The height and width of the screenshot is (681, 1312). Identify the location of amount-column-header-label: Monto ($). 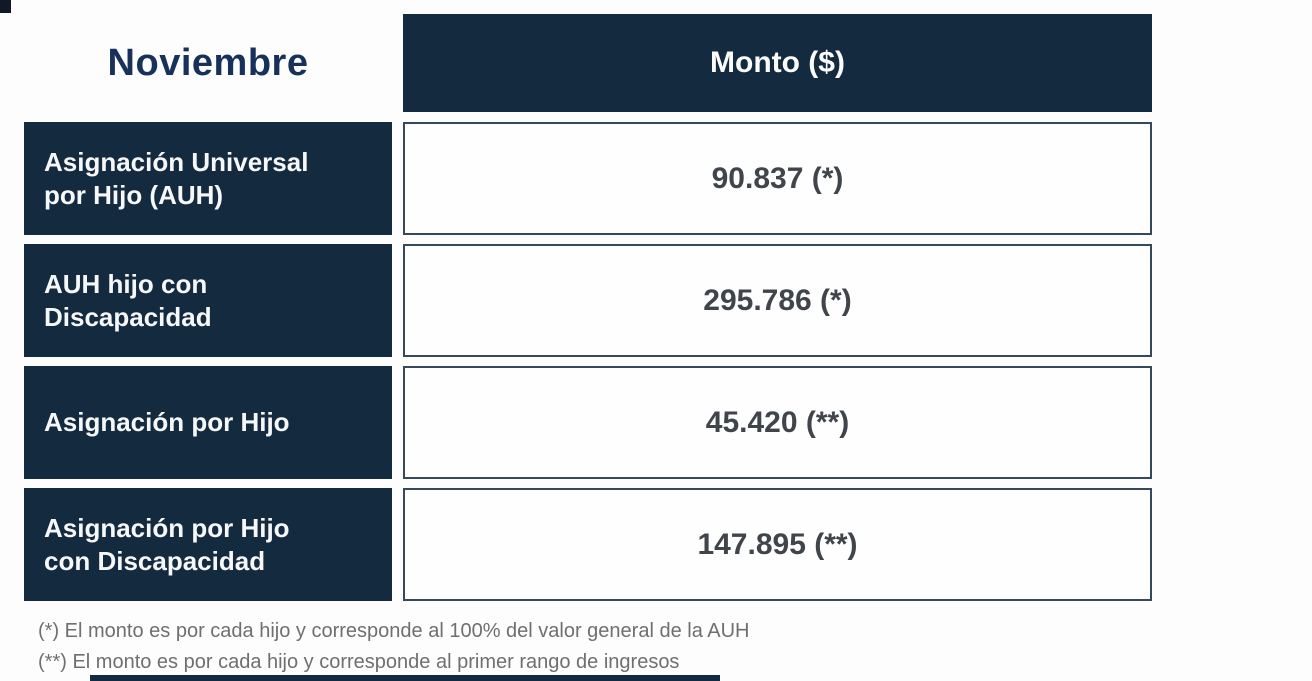
(777, 62).